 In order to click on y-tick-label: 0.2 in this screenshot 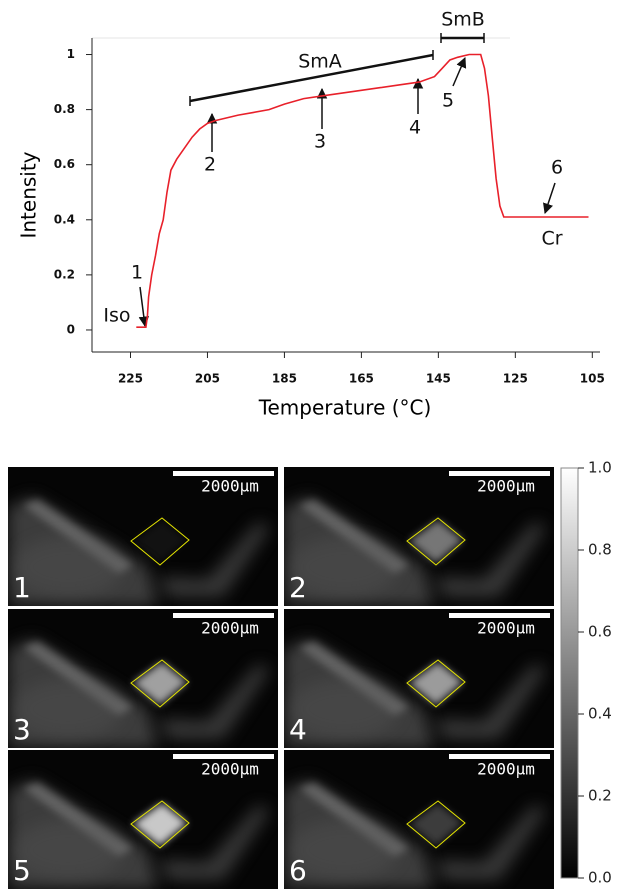, I will do `click(64, 274)`.